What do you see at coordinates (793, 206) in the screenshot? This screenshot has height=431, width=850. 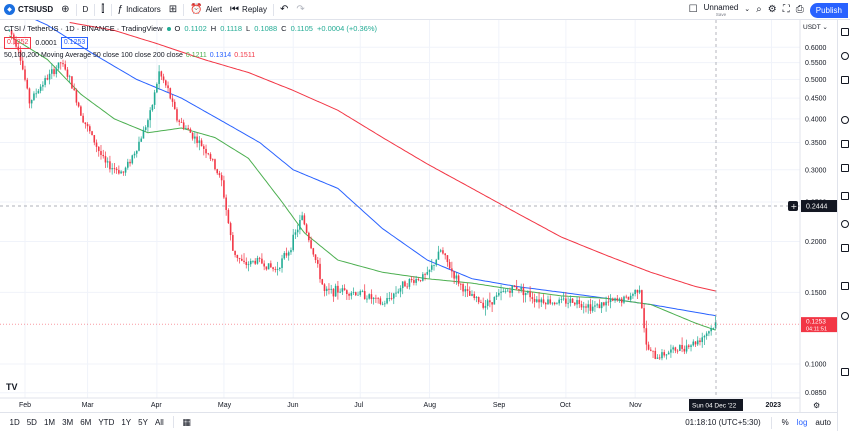 I see `add-alert-plus-icon` at bounding box center [793, 206].